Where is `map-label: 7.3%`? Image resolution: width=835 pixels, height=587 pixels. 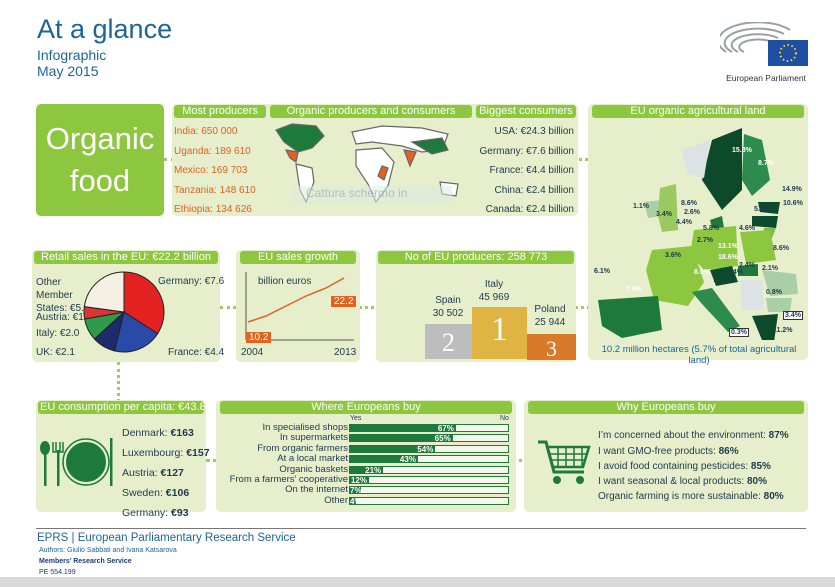 map-label: 7.3% is located at coordinates (721, 280).